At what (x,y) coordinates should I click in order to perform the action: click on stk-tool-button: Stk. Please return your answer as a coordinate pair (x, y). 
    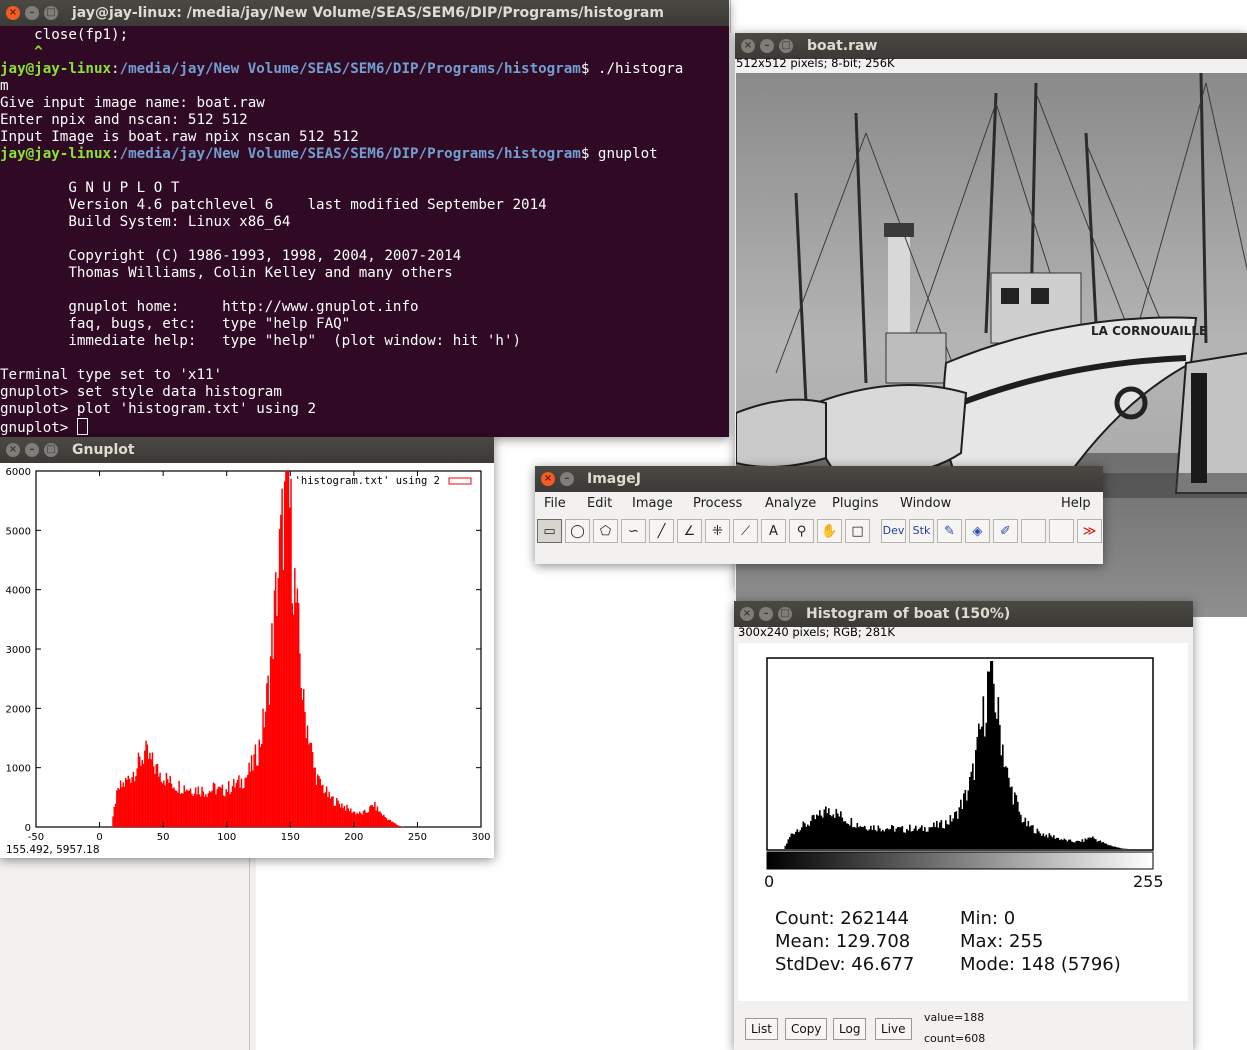
    Looking at the image, I should click on (921, 531).